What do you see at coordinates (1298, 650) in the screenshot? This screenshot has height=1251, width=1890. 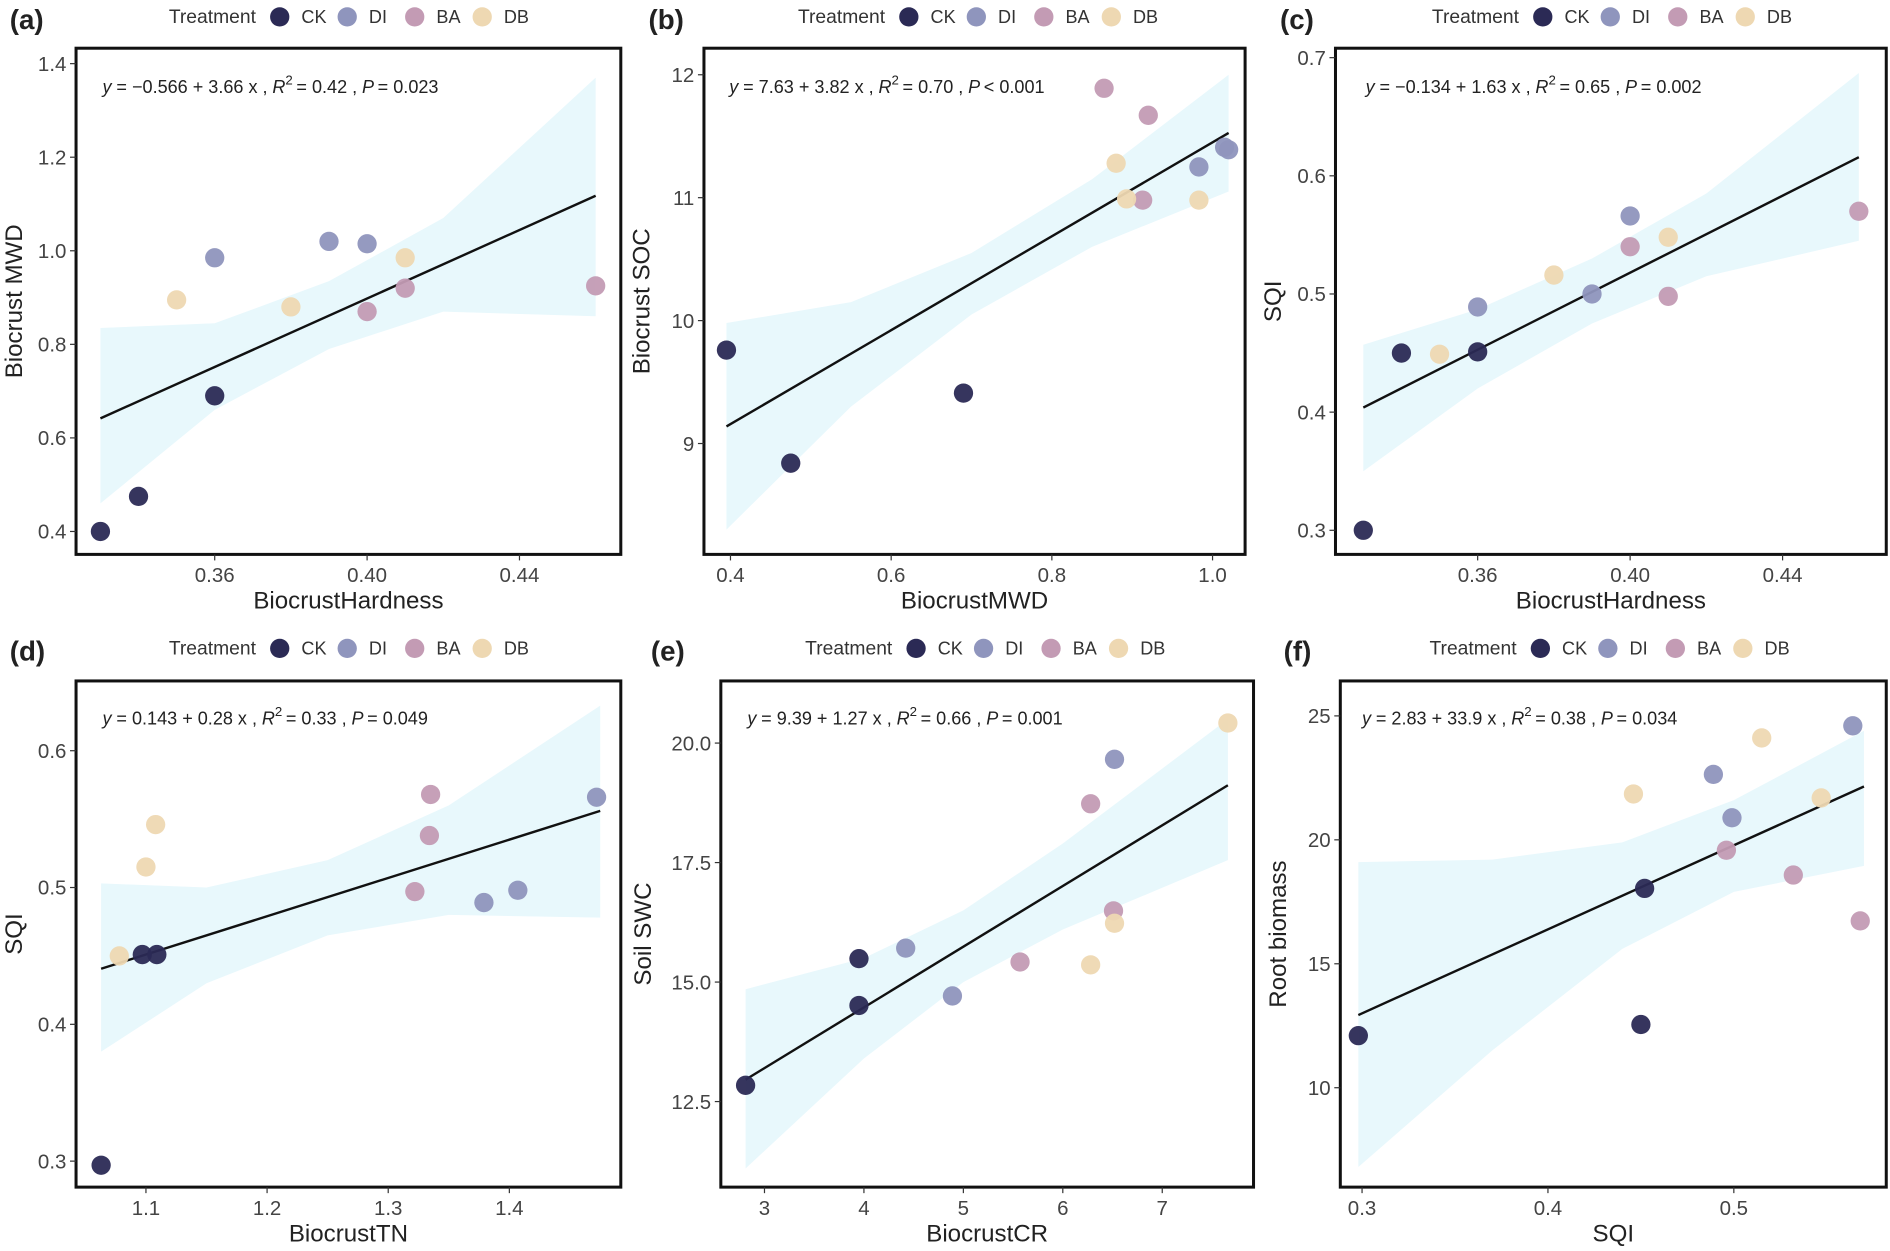 I see `panel-letter: (f)` at bounding box center [1298, 650].